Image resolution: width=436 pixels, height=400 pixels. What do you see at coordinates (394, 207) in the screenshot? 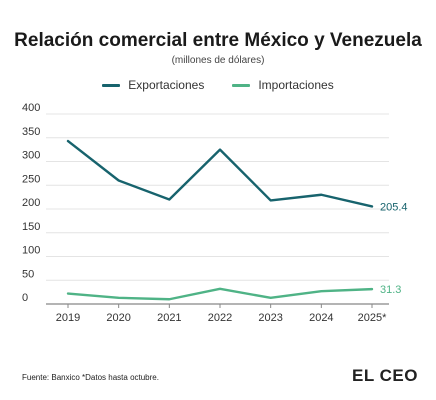
I see `end-value-label-exportaciones: 205.4` at bounding box center [394, 207].